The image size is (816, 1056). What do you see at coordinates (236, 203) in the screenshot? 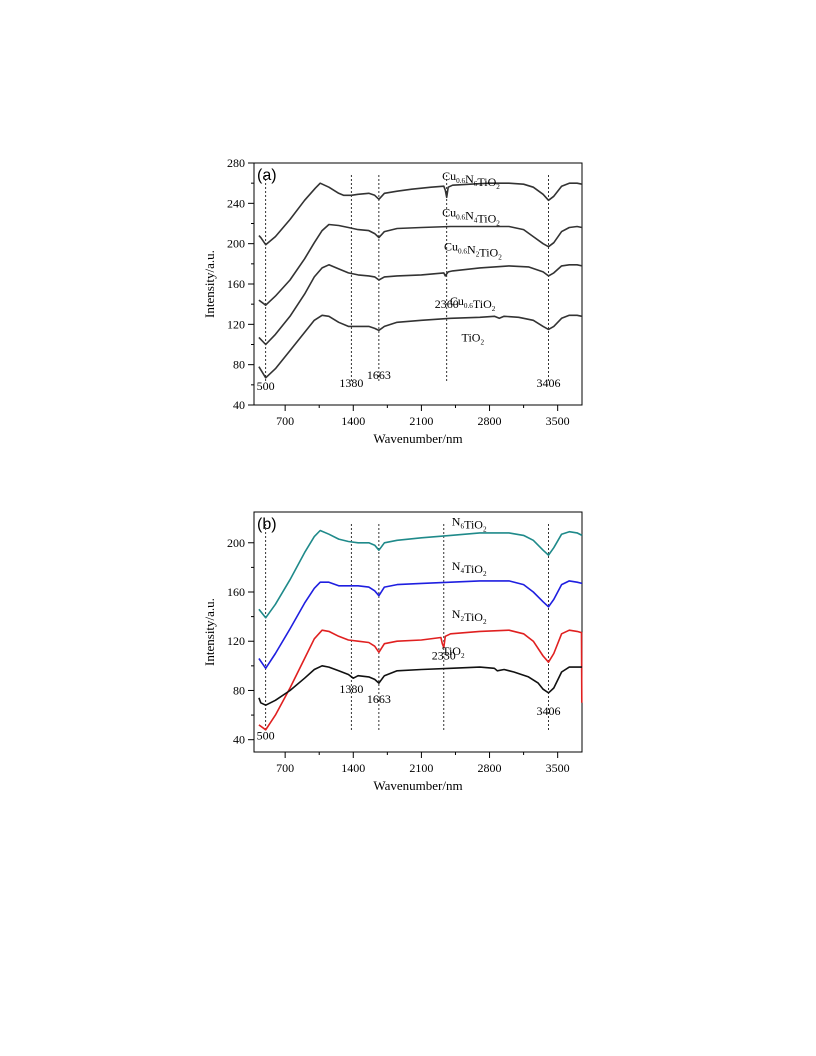
I see `y-tick-label: 240` at bounding box center [236, 203].